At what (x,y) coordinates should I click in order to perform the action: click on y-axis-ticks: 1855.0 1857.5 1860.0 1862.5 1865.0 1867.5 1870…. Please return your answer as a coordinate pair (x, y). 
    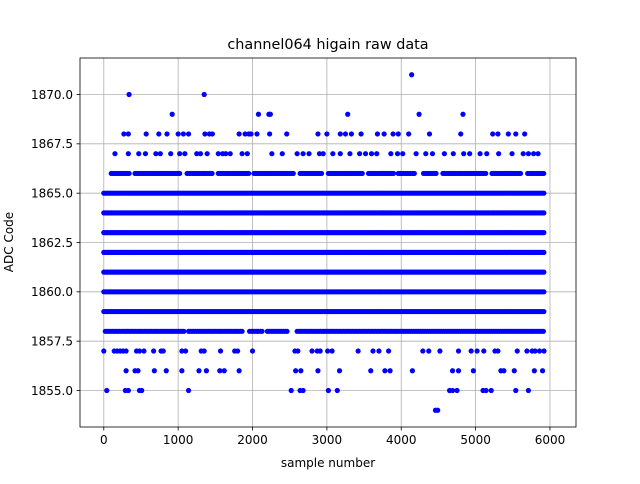
    Looking at the image, I should click on (55, 243).